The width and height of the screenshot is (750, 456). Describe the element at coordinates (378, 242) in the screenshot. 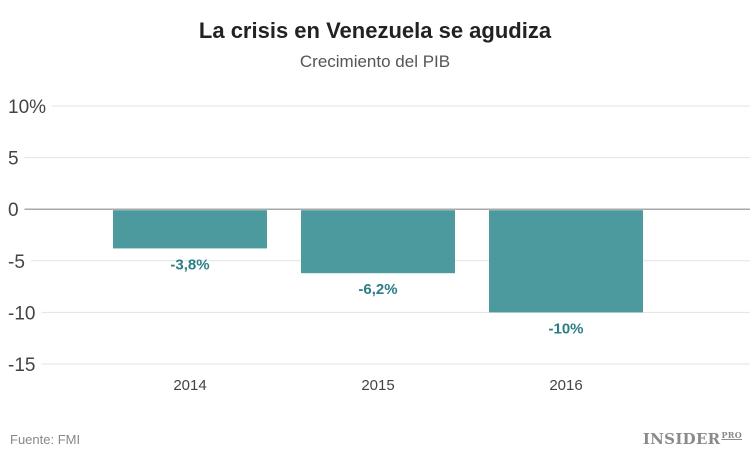

I see `bar-2015` at that location.